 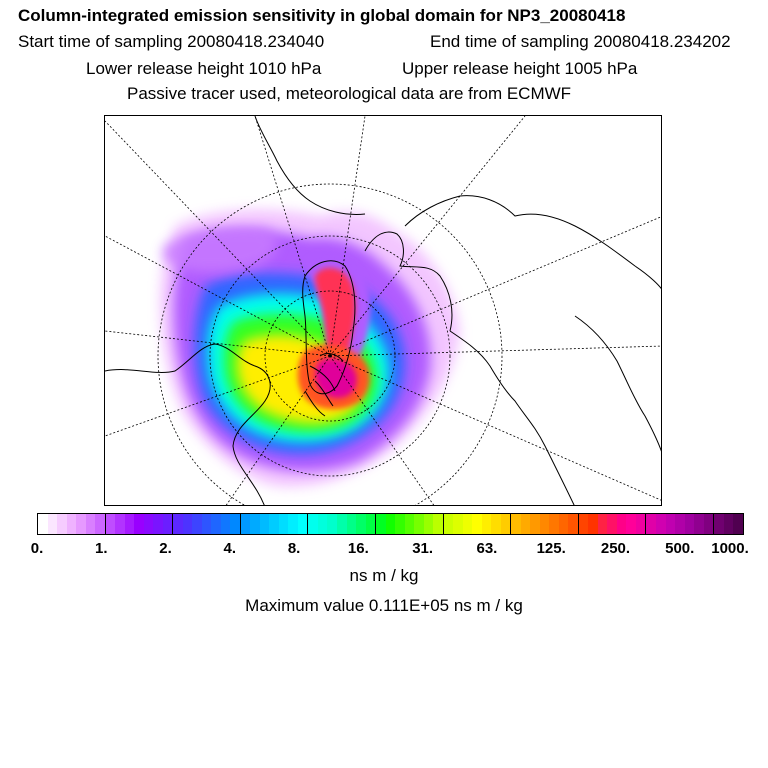 What do you see at coordinates (37, 548) in the screenshot?
I see `colorbar-tick-label: 0.` at bounding box center [37, 548].